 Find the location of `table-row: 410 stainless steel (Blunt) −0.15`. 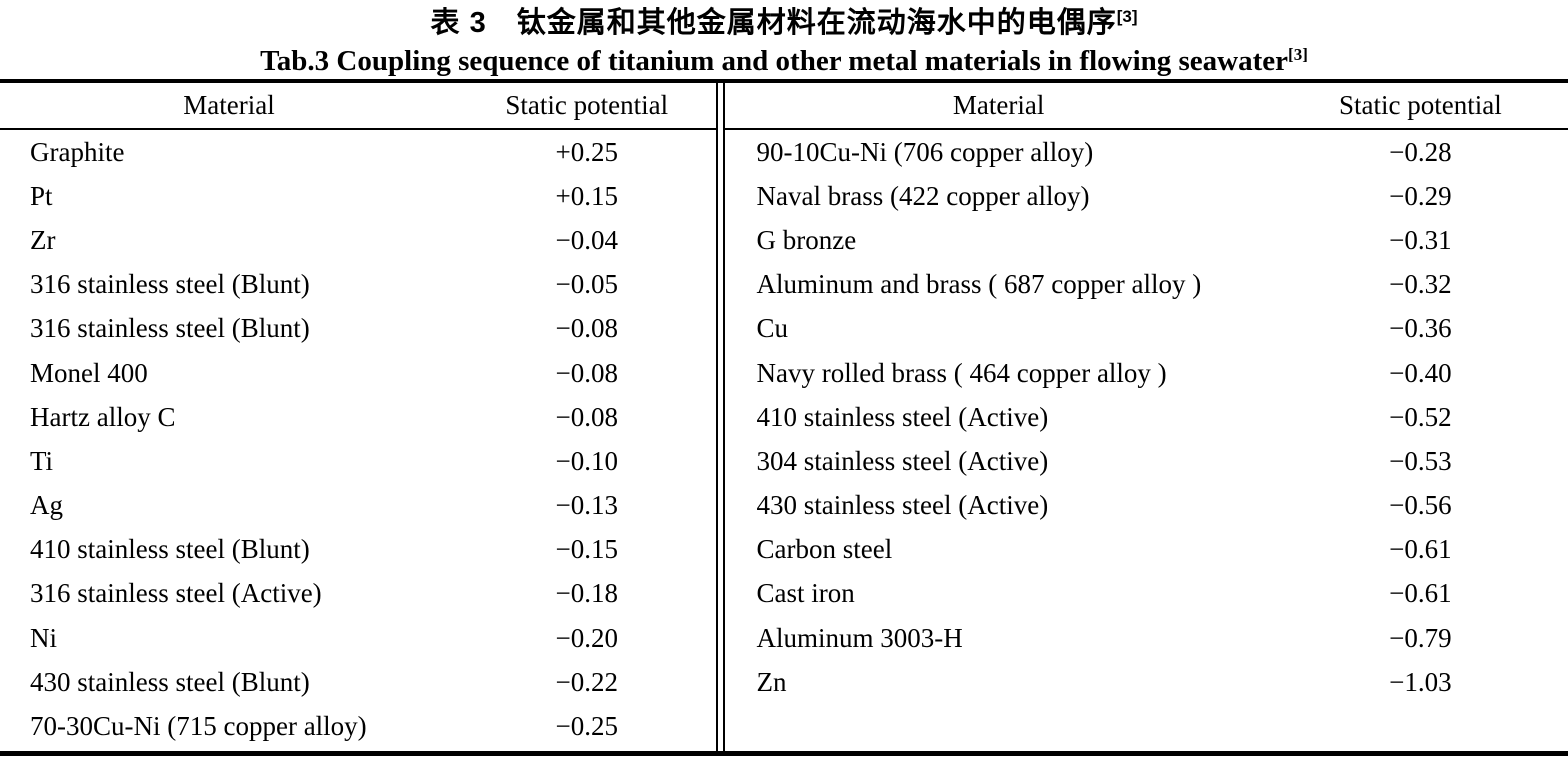

table-row: 410 stainless steel (Blunt) −0.15 is located at coordinates (358, 550).